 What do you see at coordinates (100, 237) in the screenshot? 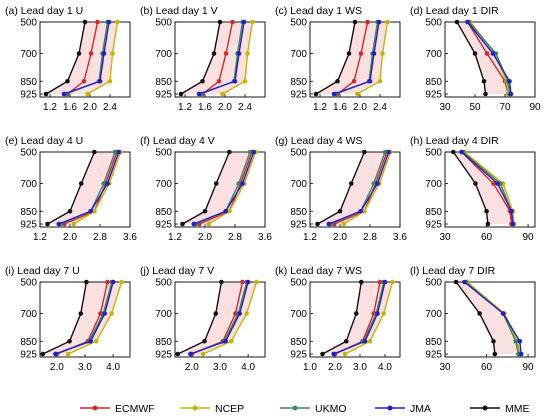
I see `x-tick-label: 2.8` at bounding box center [100, 237].